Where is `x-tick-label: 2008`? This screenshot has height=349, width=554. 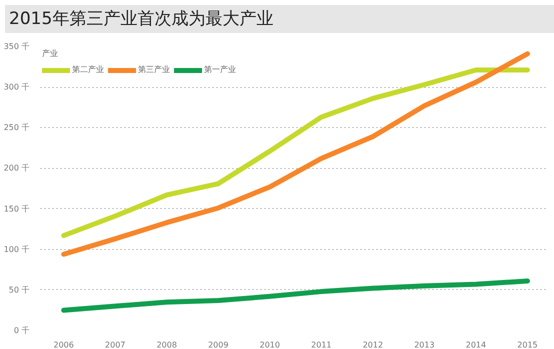
x-tick-label: 2008 is located at coordinates (166, 344).